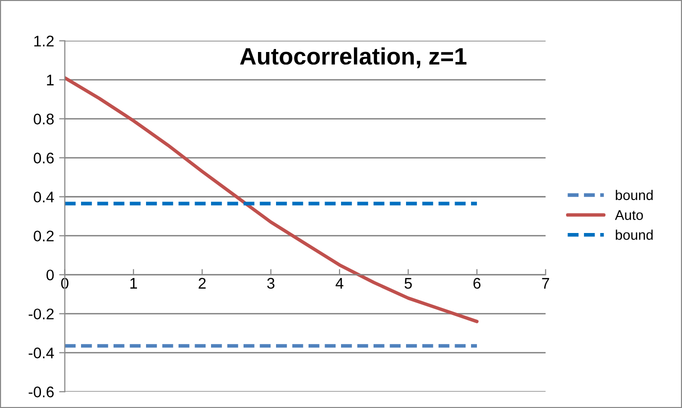  What do you see at coordinates (41, 392) in the screenshot?
I see `y-tick-label: -0.6` at bounding box center [41, 392].